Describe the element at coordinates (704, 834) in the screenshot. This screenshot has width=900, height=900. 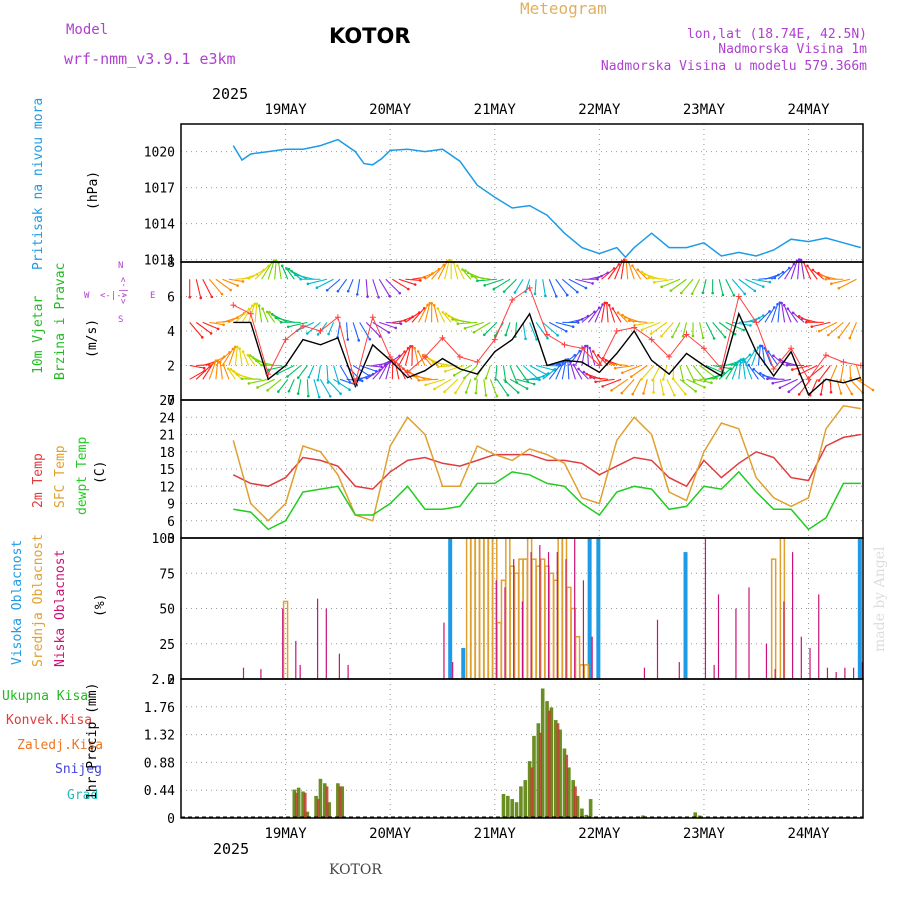
I see `day-label-bottom: 23MAY` at that location.